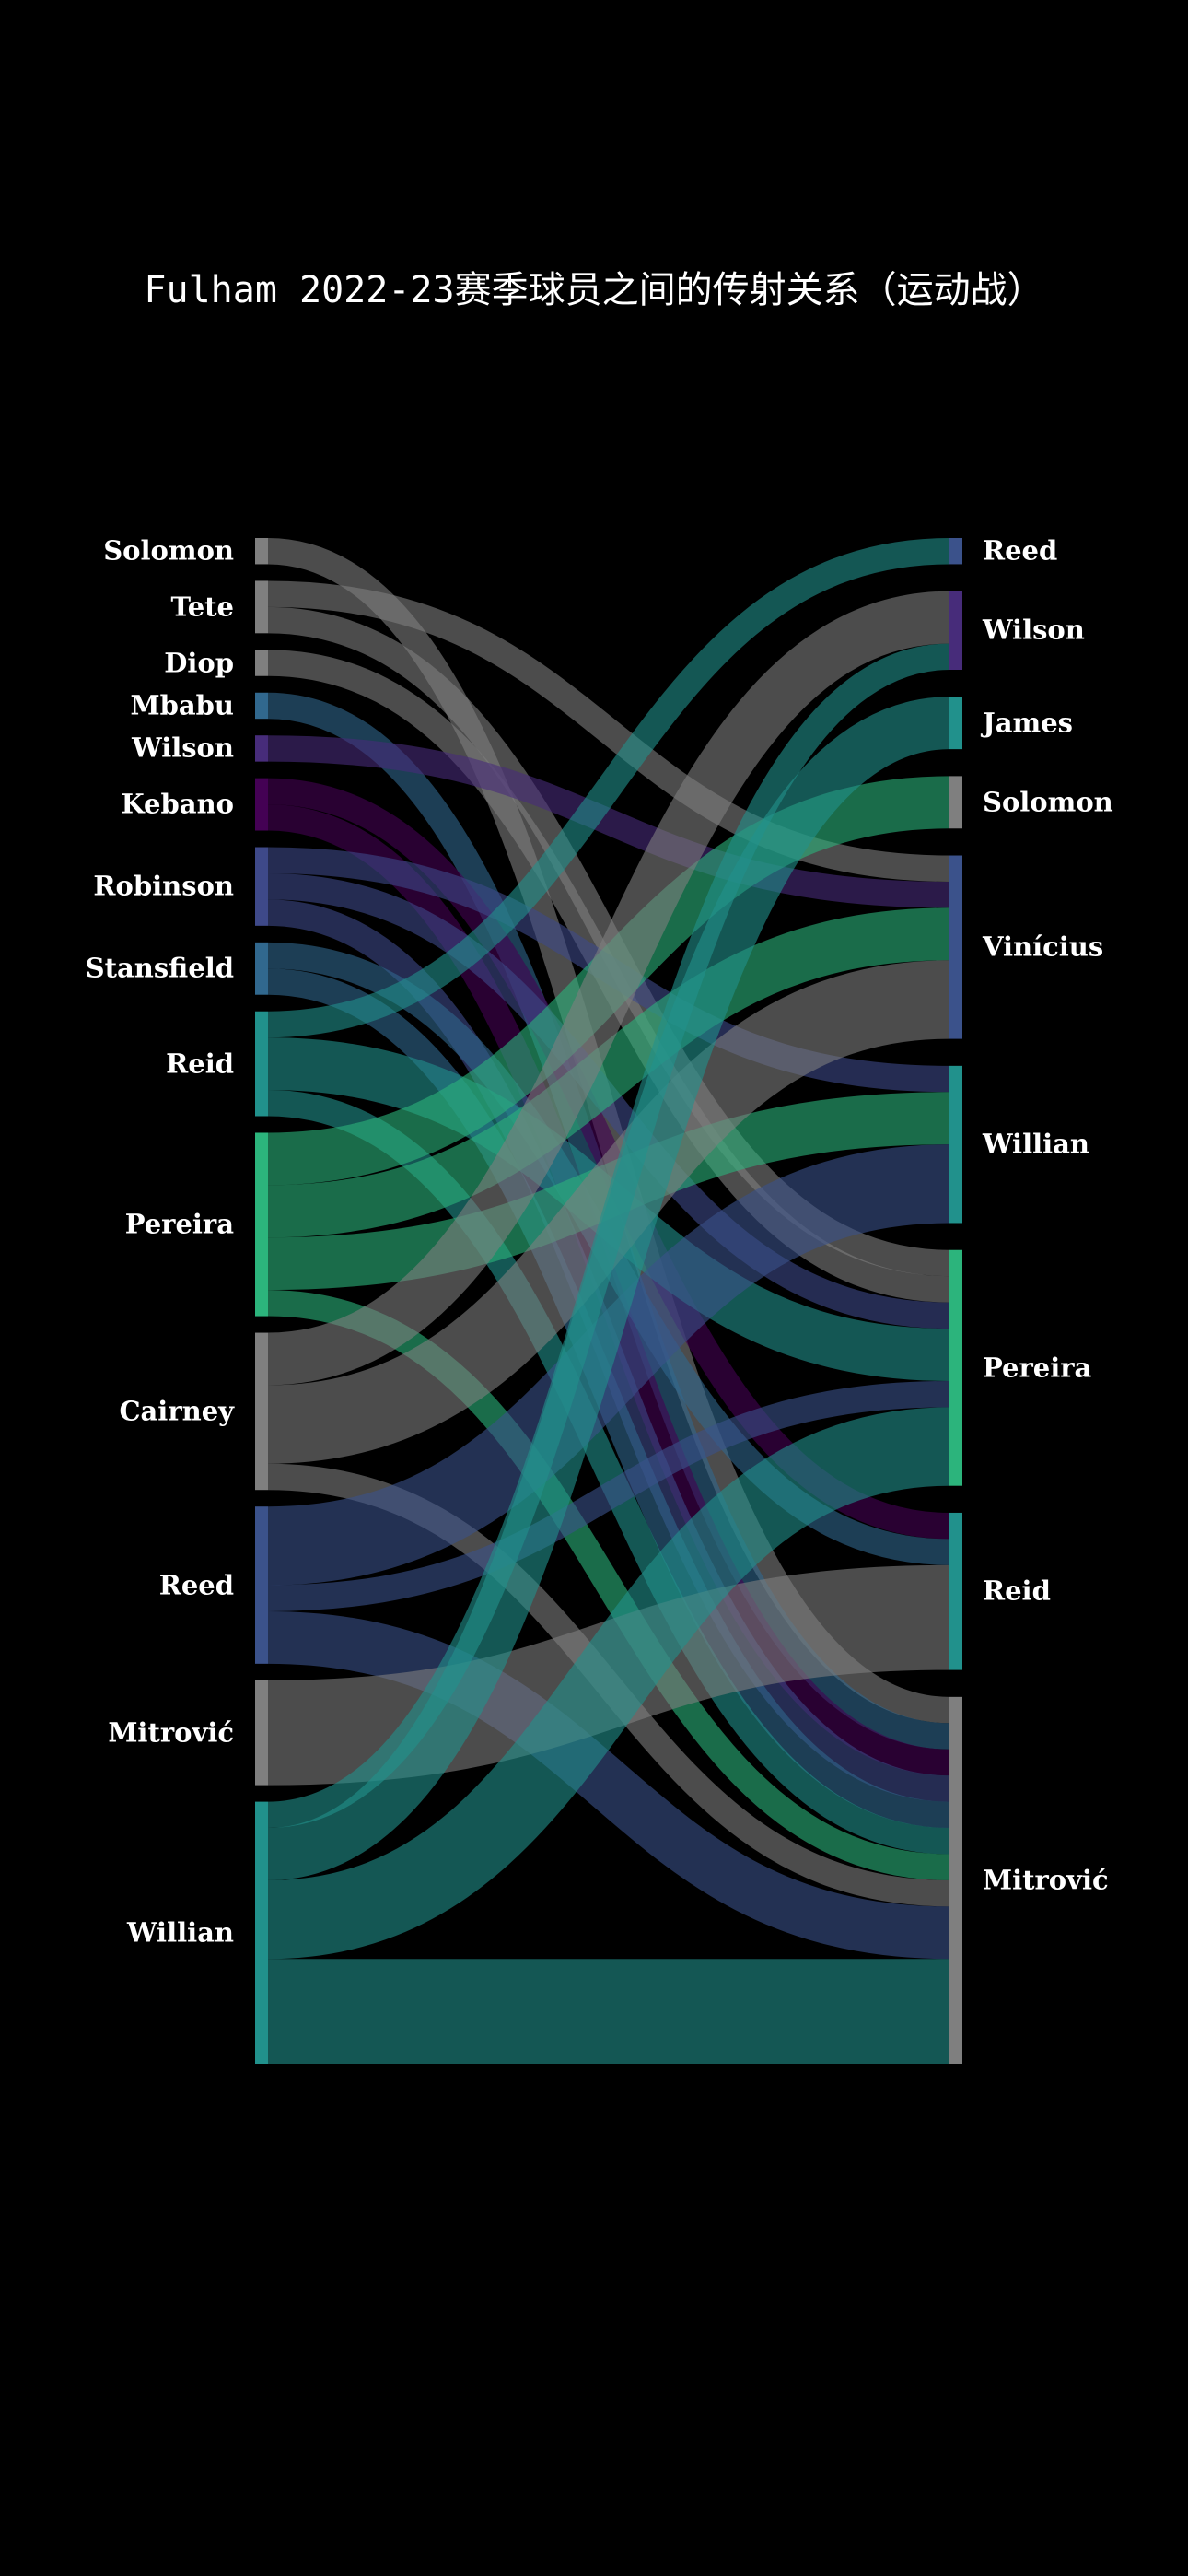 The image size is (1188, 2576). What do you see at coordinates (955, 802) in the screenshot?
I see `target-node-solomon` at bounding box center [955, 802].